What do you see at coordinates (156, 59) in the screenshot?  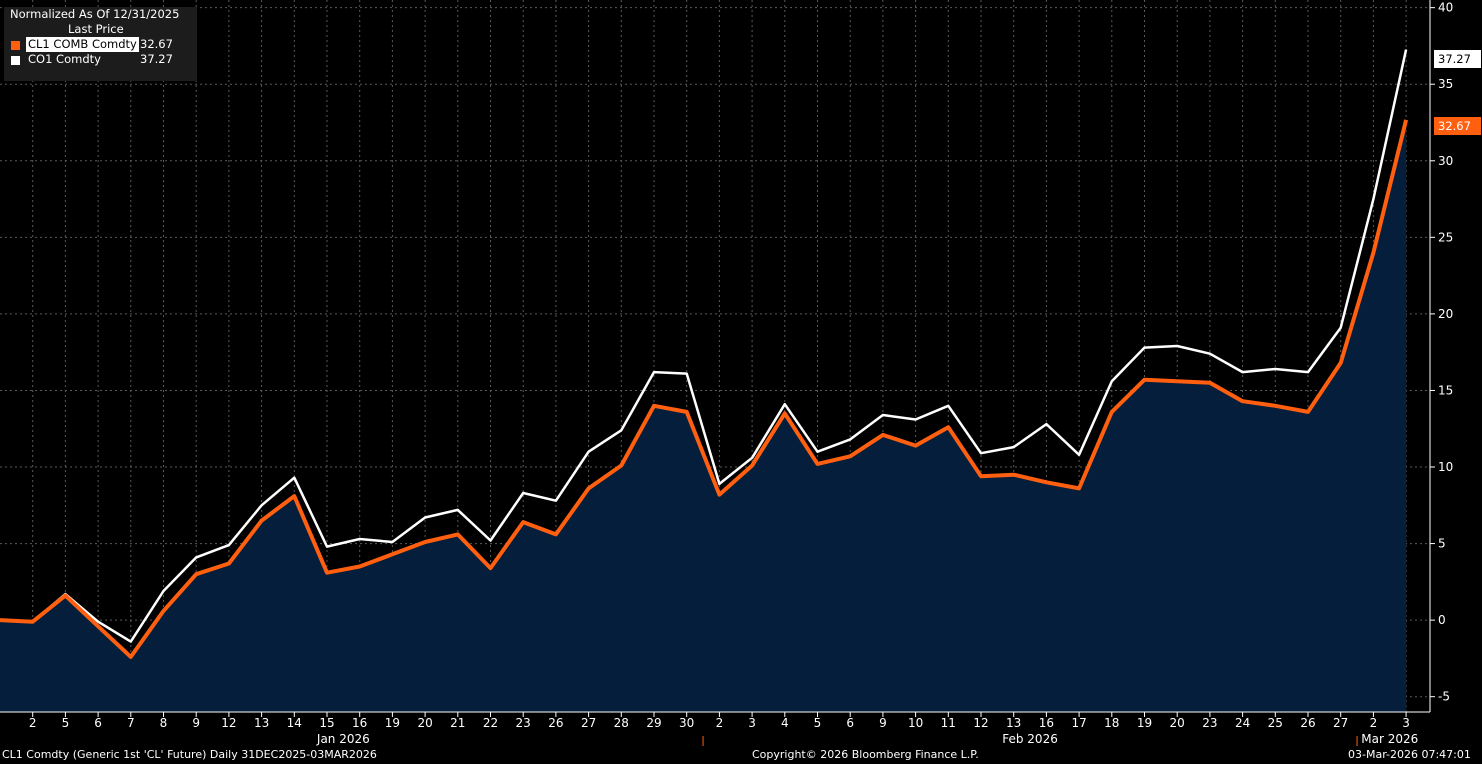 I see `legend-series-value: 37.27` at bounding box center [156, 59].